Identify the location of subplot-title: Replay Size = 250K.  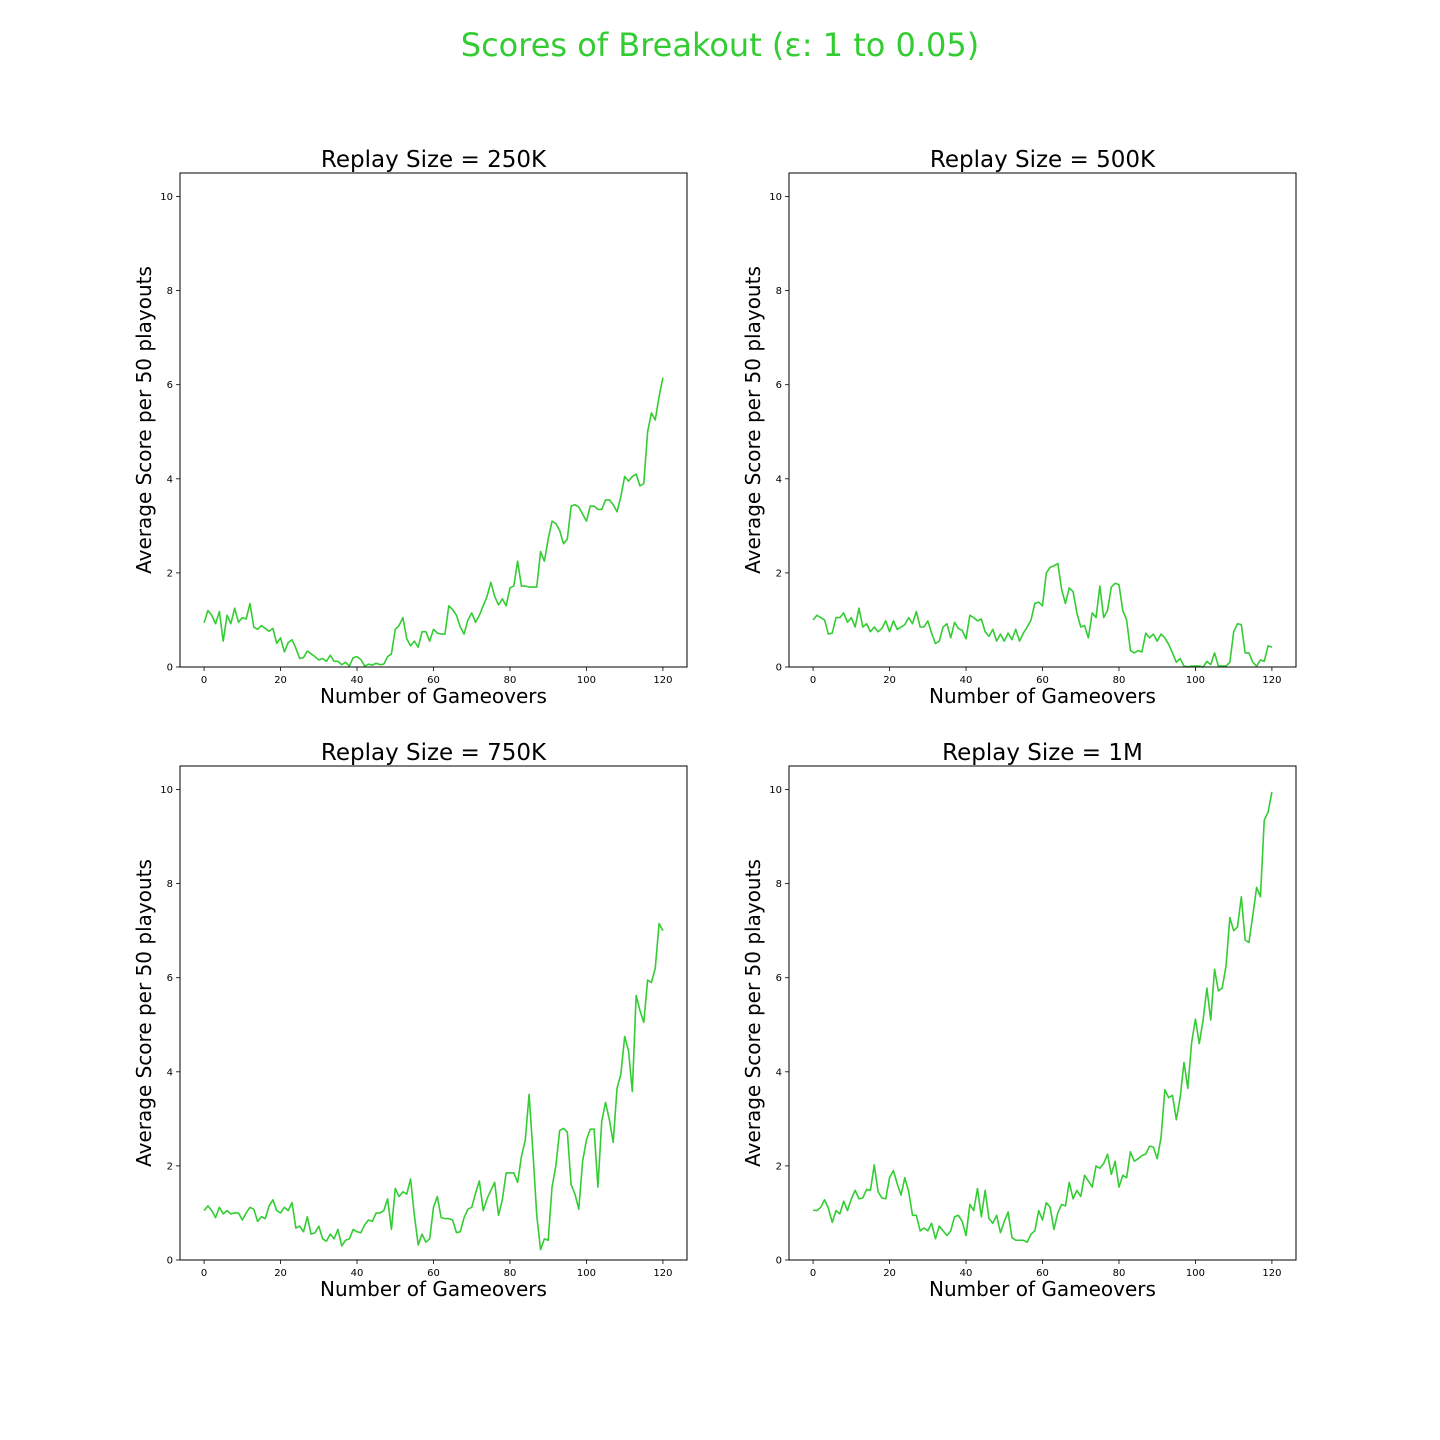
(434, 160).